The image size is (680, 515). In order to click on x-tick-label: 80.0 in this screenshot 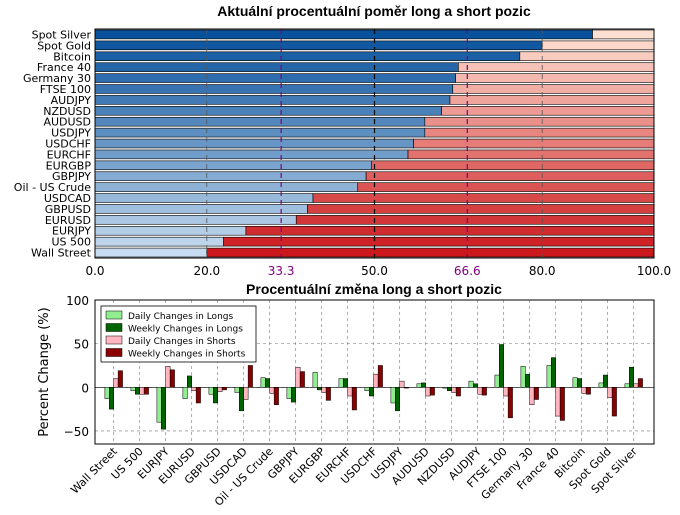, I will do `click(542, 271)`.